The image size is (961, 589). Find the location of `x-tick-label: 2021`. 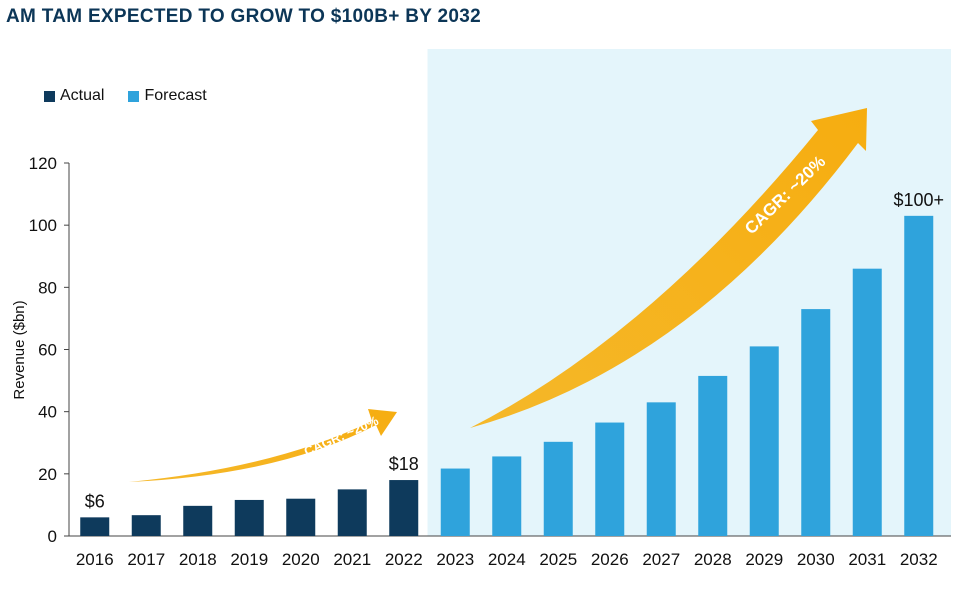

x-tick-label: 2021 is located at coordinates (352, 559).